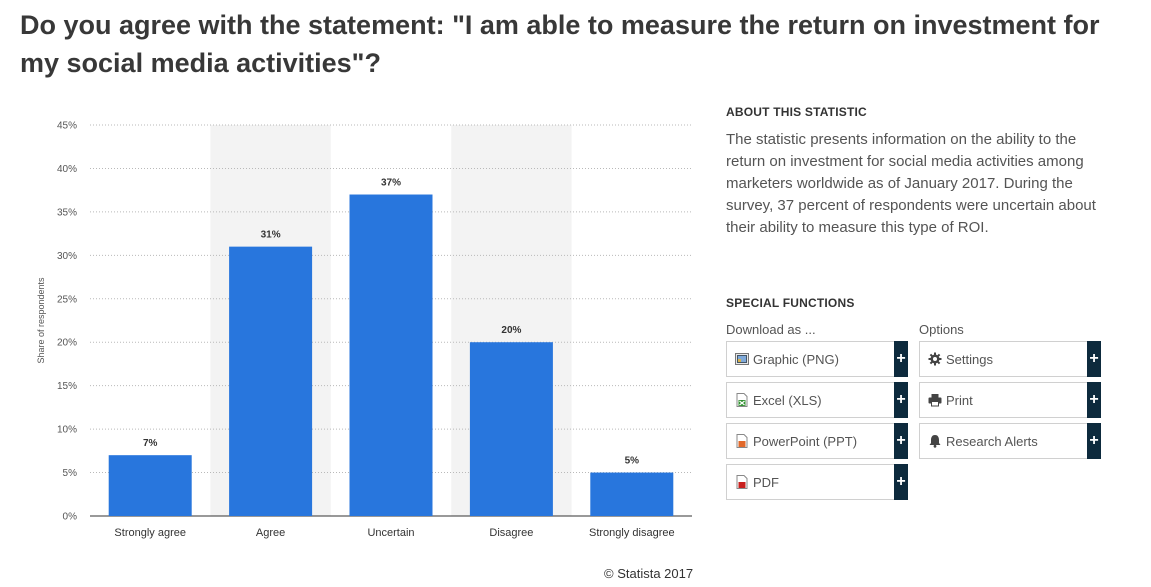  I want to click on data-label: 7%, so click(150, 443).